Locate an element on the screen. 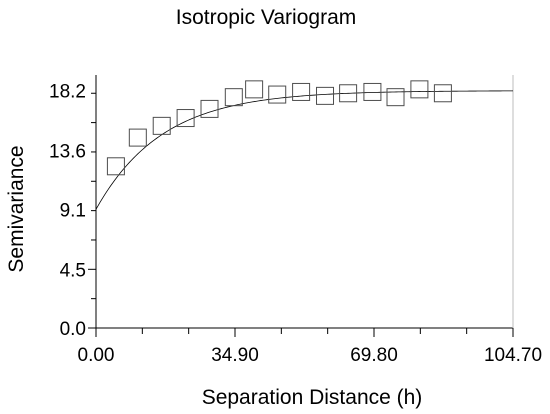 The image size is (550, 414). x-tick-label: 104.70 is located at coordinates (513, 355).